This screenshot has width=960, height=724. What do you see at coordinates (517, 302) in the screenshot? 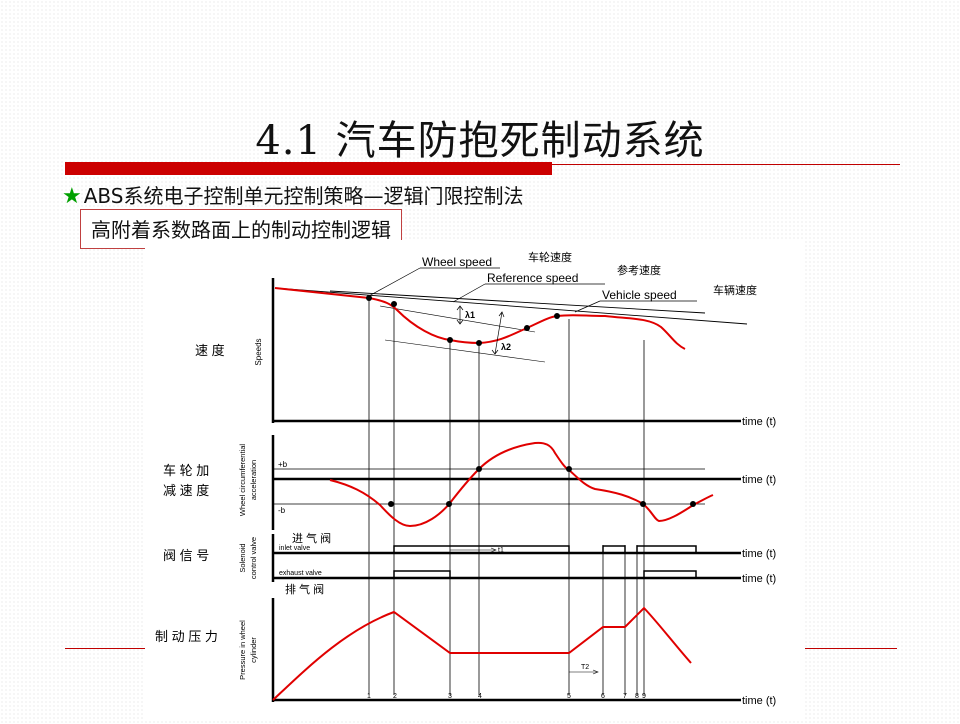
I see `reference-speed-line` at bounding box center [517, 302].